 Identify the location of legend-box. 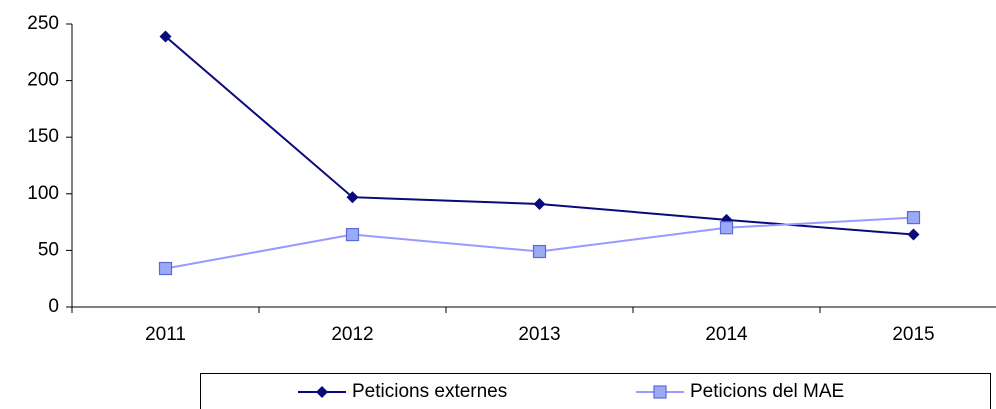
(595, 391).